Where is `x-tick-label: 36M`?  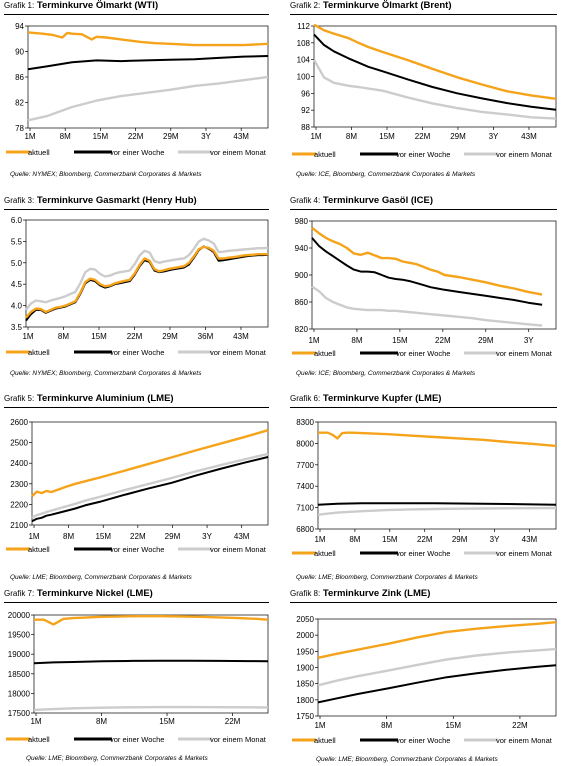 x-tick-label: 36M is located at coordinates (206, 336).